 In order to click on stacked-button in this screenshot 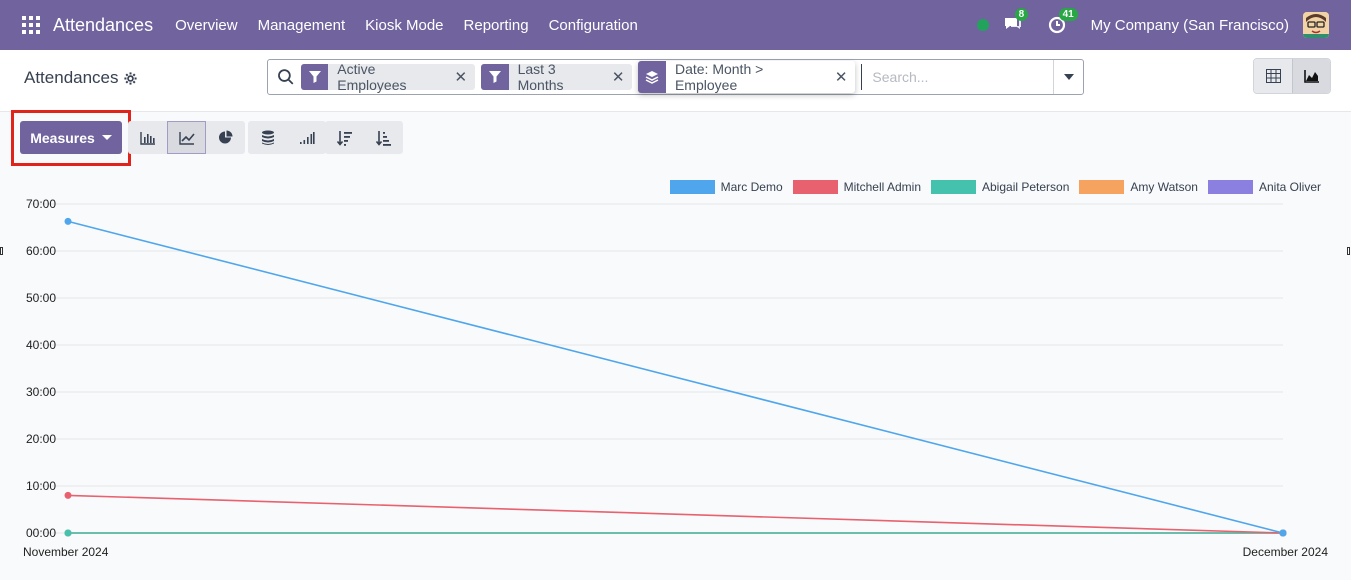, I will do `click(267, 137)`.